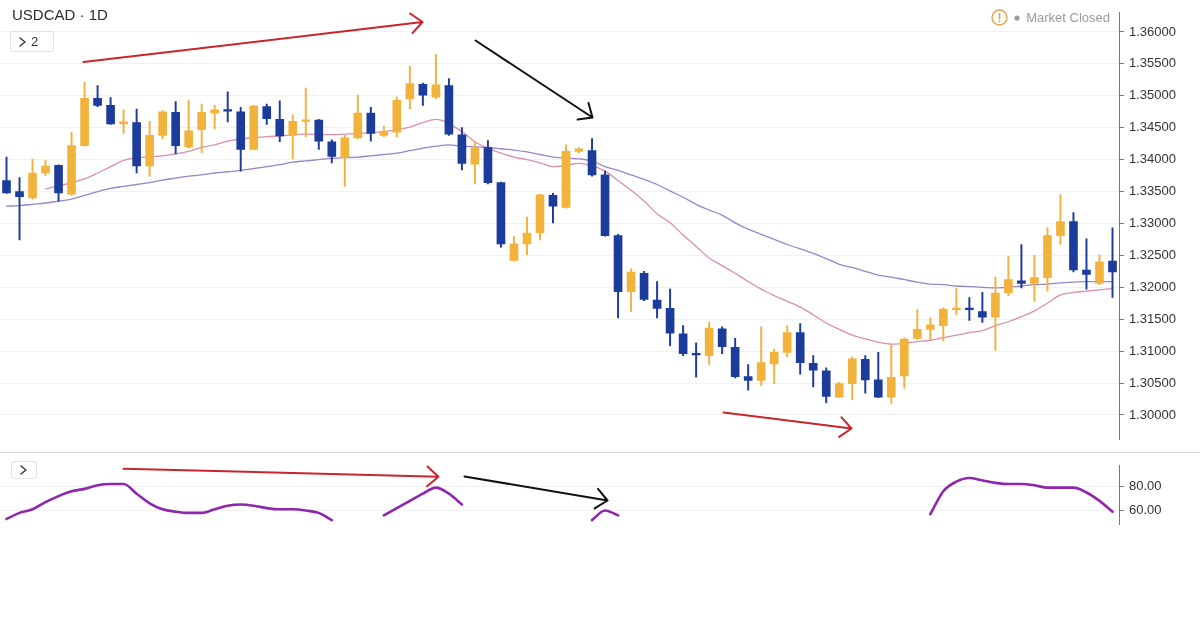 This screenshot has height=628, width=1200. I want to click on y-tick-label: 1.30000, so click(1152, 414).